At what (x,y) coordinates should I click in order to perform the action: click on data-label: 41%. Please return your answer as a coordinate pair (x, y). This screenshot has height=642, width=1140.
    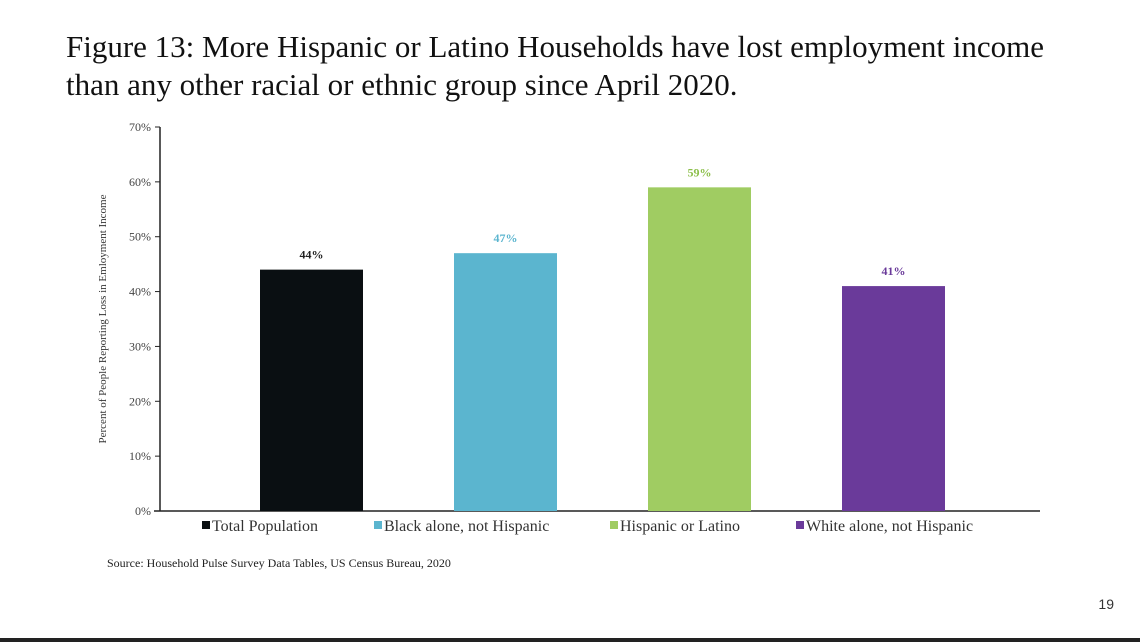
    Looking at the image, I should click on (894, 271).